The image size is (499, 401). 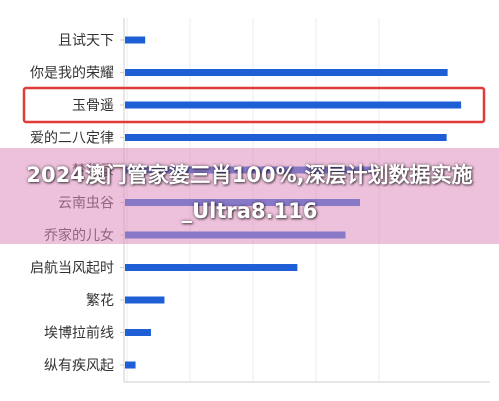 What do you see at coordinates (249, 193) in the screenshot?
I see `watermark-text: 2024澳门管家婆三肖100%,深层计划数据实施_Ultra8.116` at bounding box center [249, 193].